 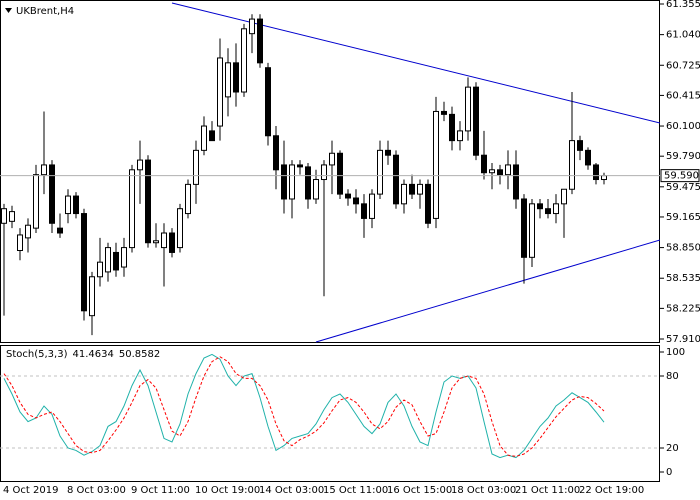 What do you see at coordinates (683, 95) in the screenshot?
I see `y-tick-label: 60.415` at bounding box center [683, 95].